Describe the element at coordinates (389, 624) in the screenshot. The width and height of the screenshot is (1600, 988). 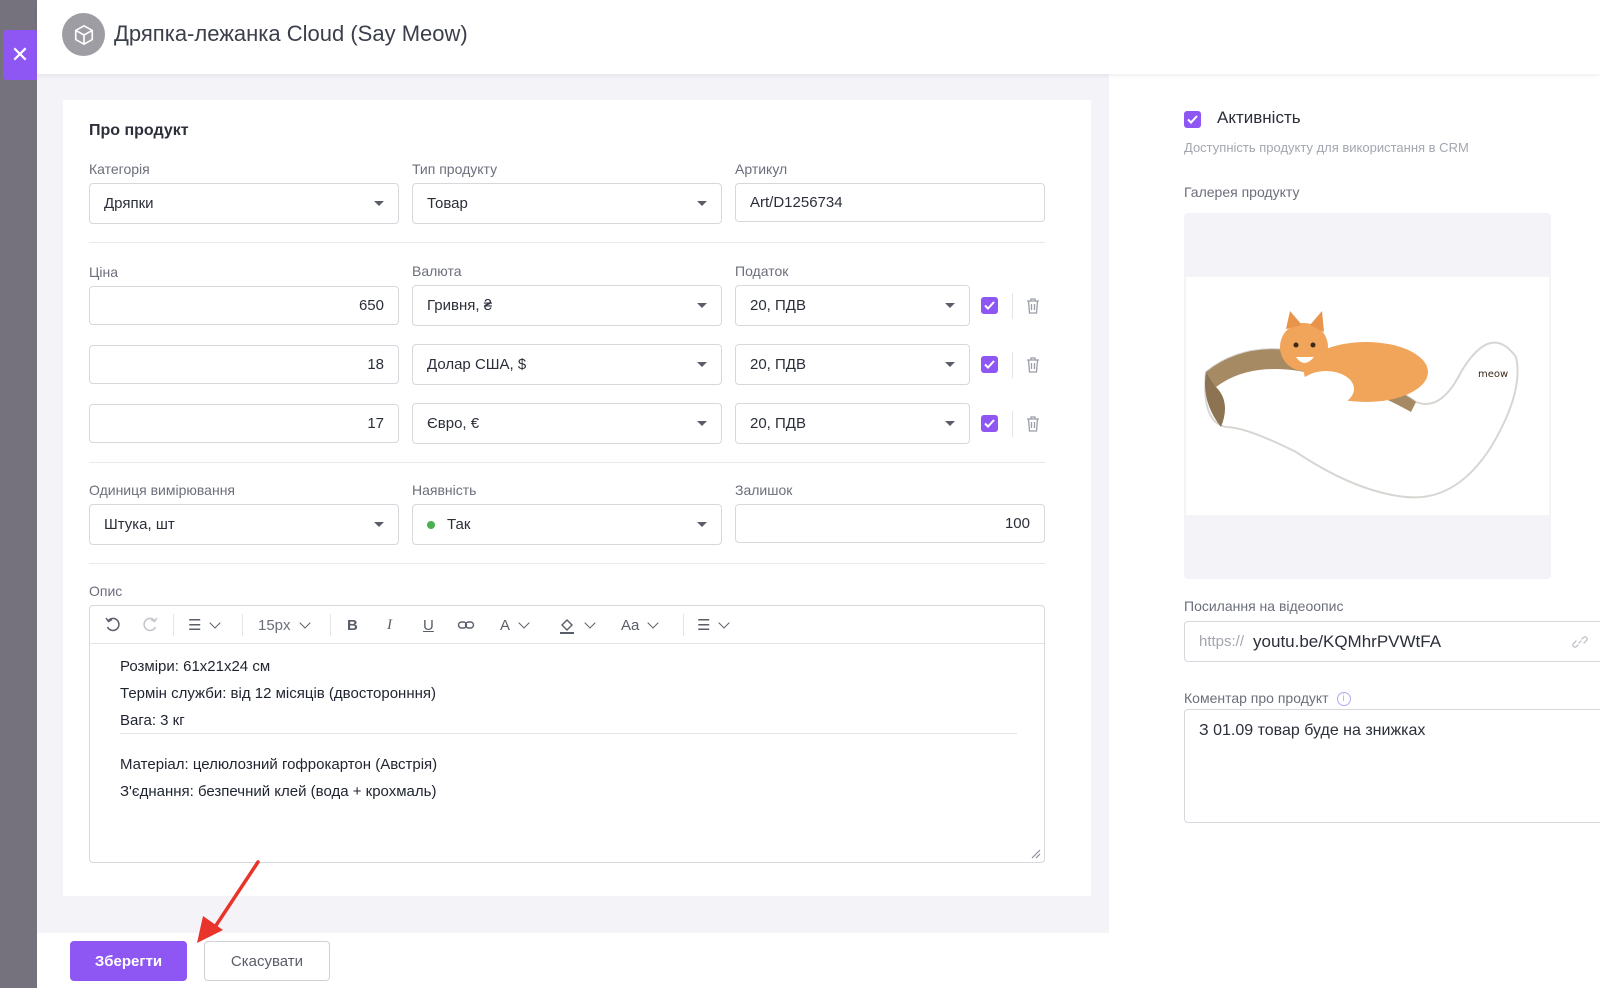
I see `italic-icon: I` at that location.